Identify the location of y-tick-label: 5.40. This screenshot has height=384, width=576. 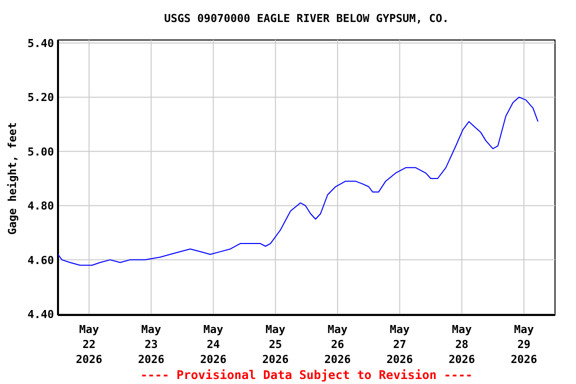
(41, 43).